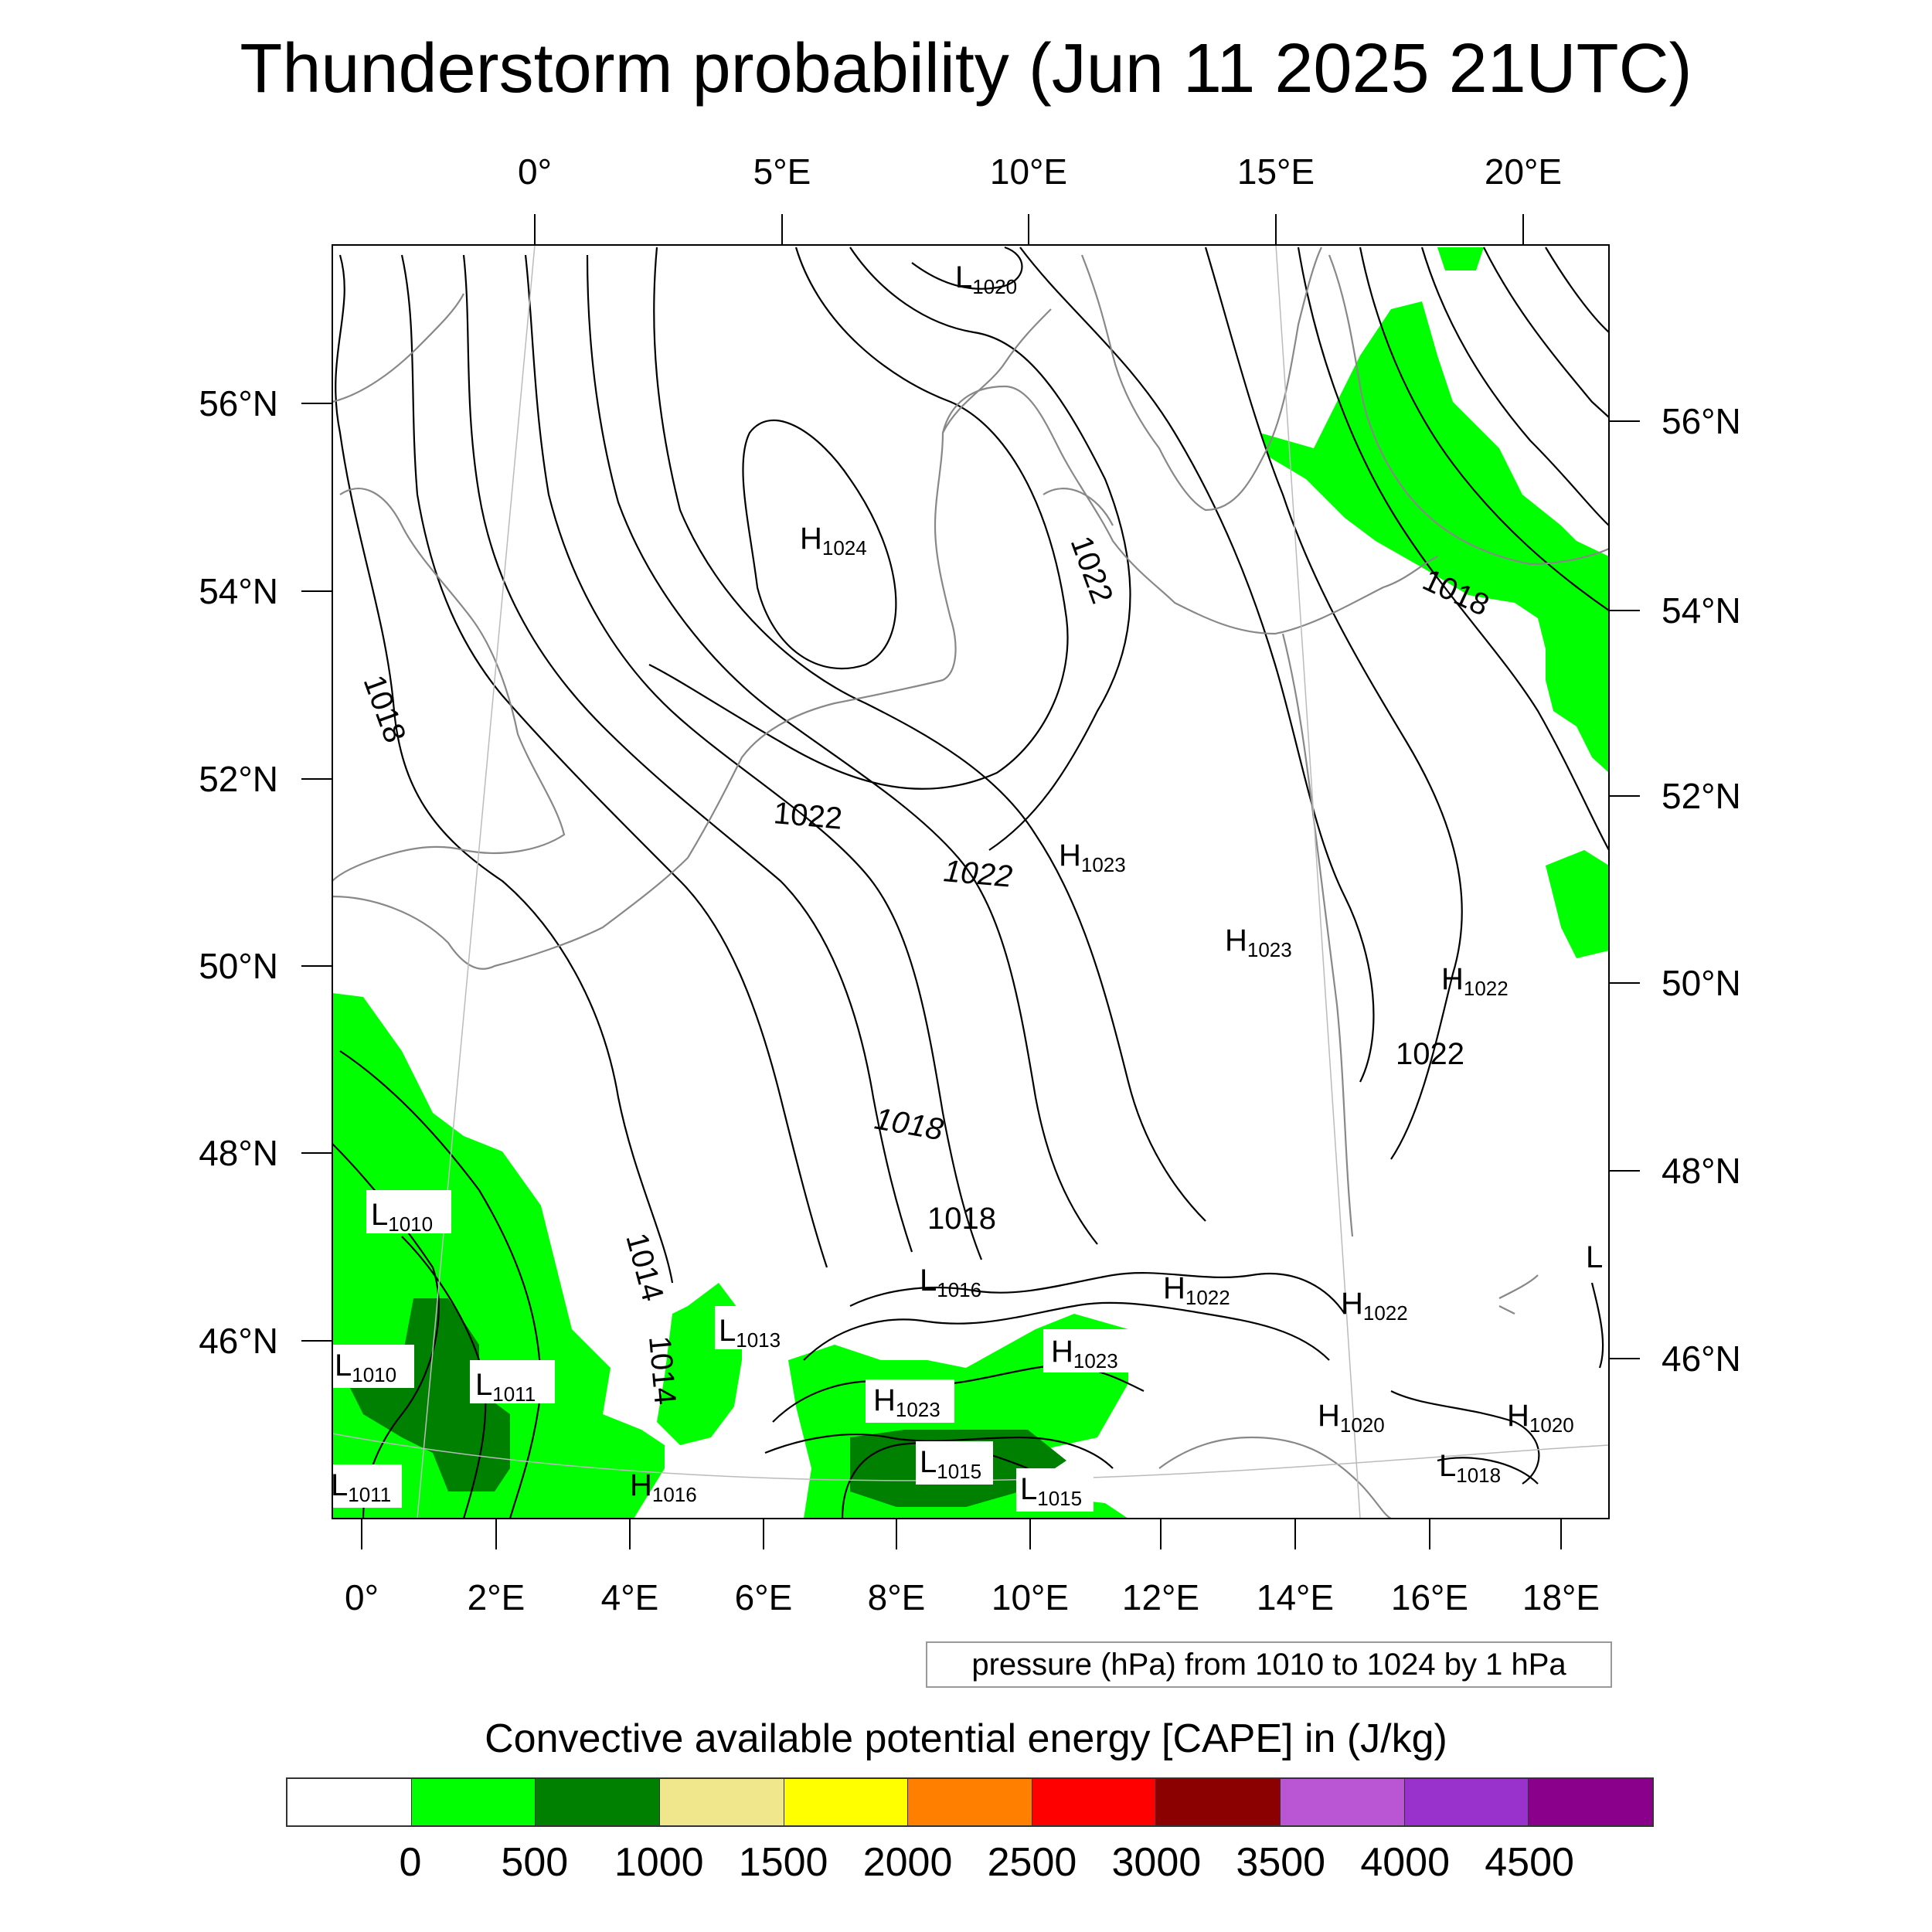 Image resolution: width=1932 pixels, height=1932 pixels. I want to click on top-lon-tick: 15°E, so click(1276, 171).